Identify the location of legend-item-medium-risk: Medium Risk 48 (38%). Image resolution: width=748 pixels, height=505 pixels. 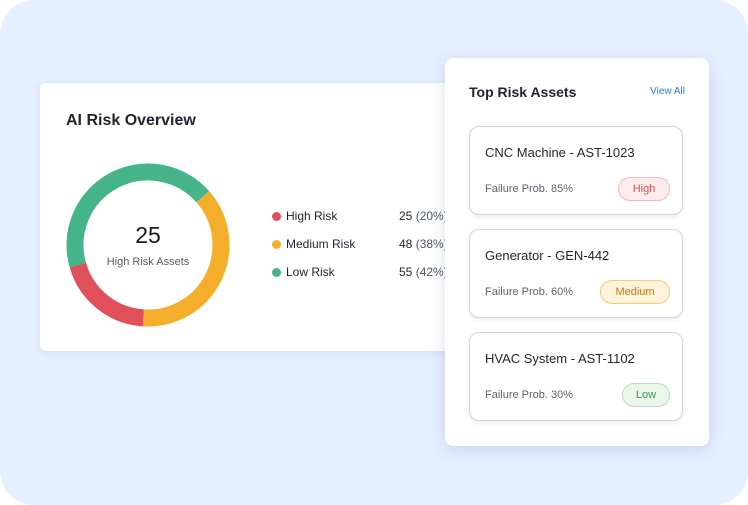
(366, 251).